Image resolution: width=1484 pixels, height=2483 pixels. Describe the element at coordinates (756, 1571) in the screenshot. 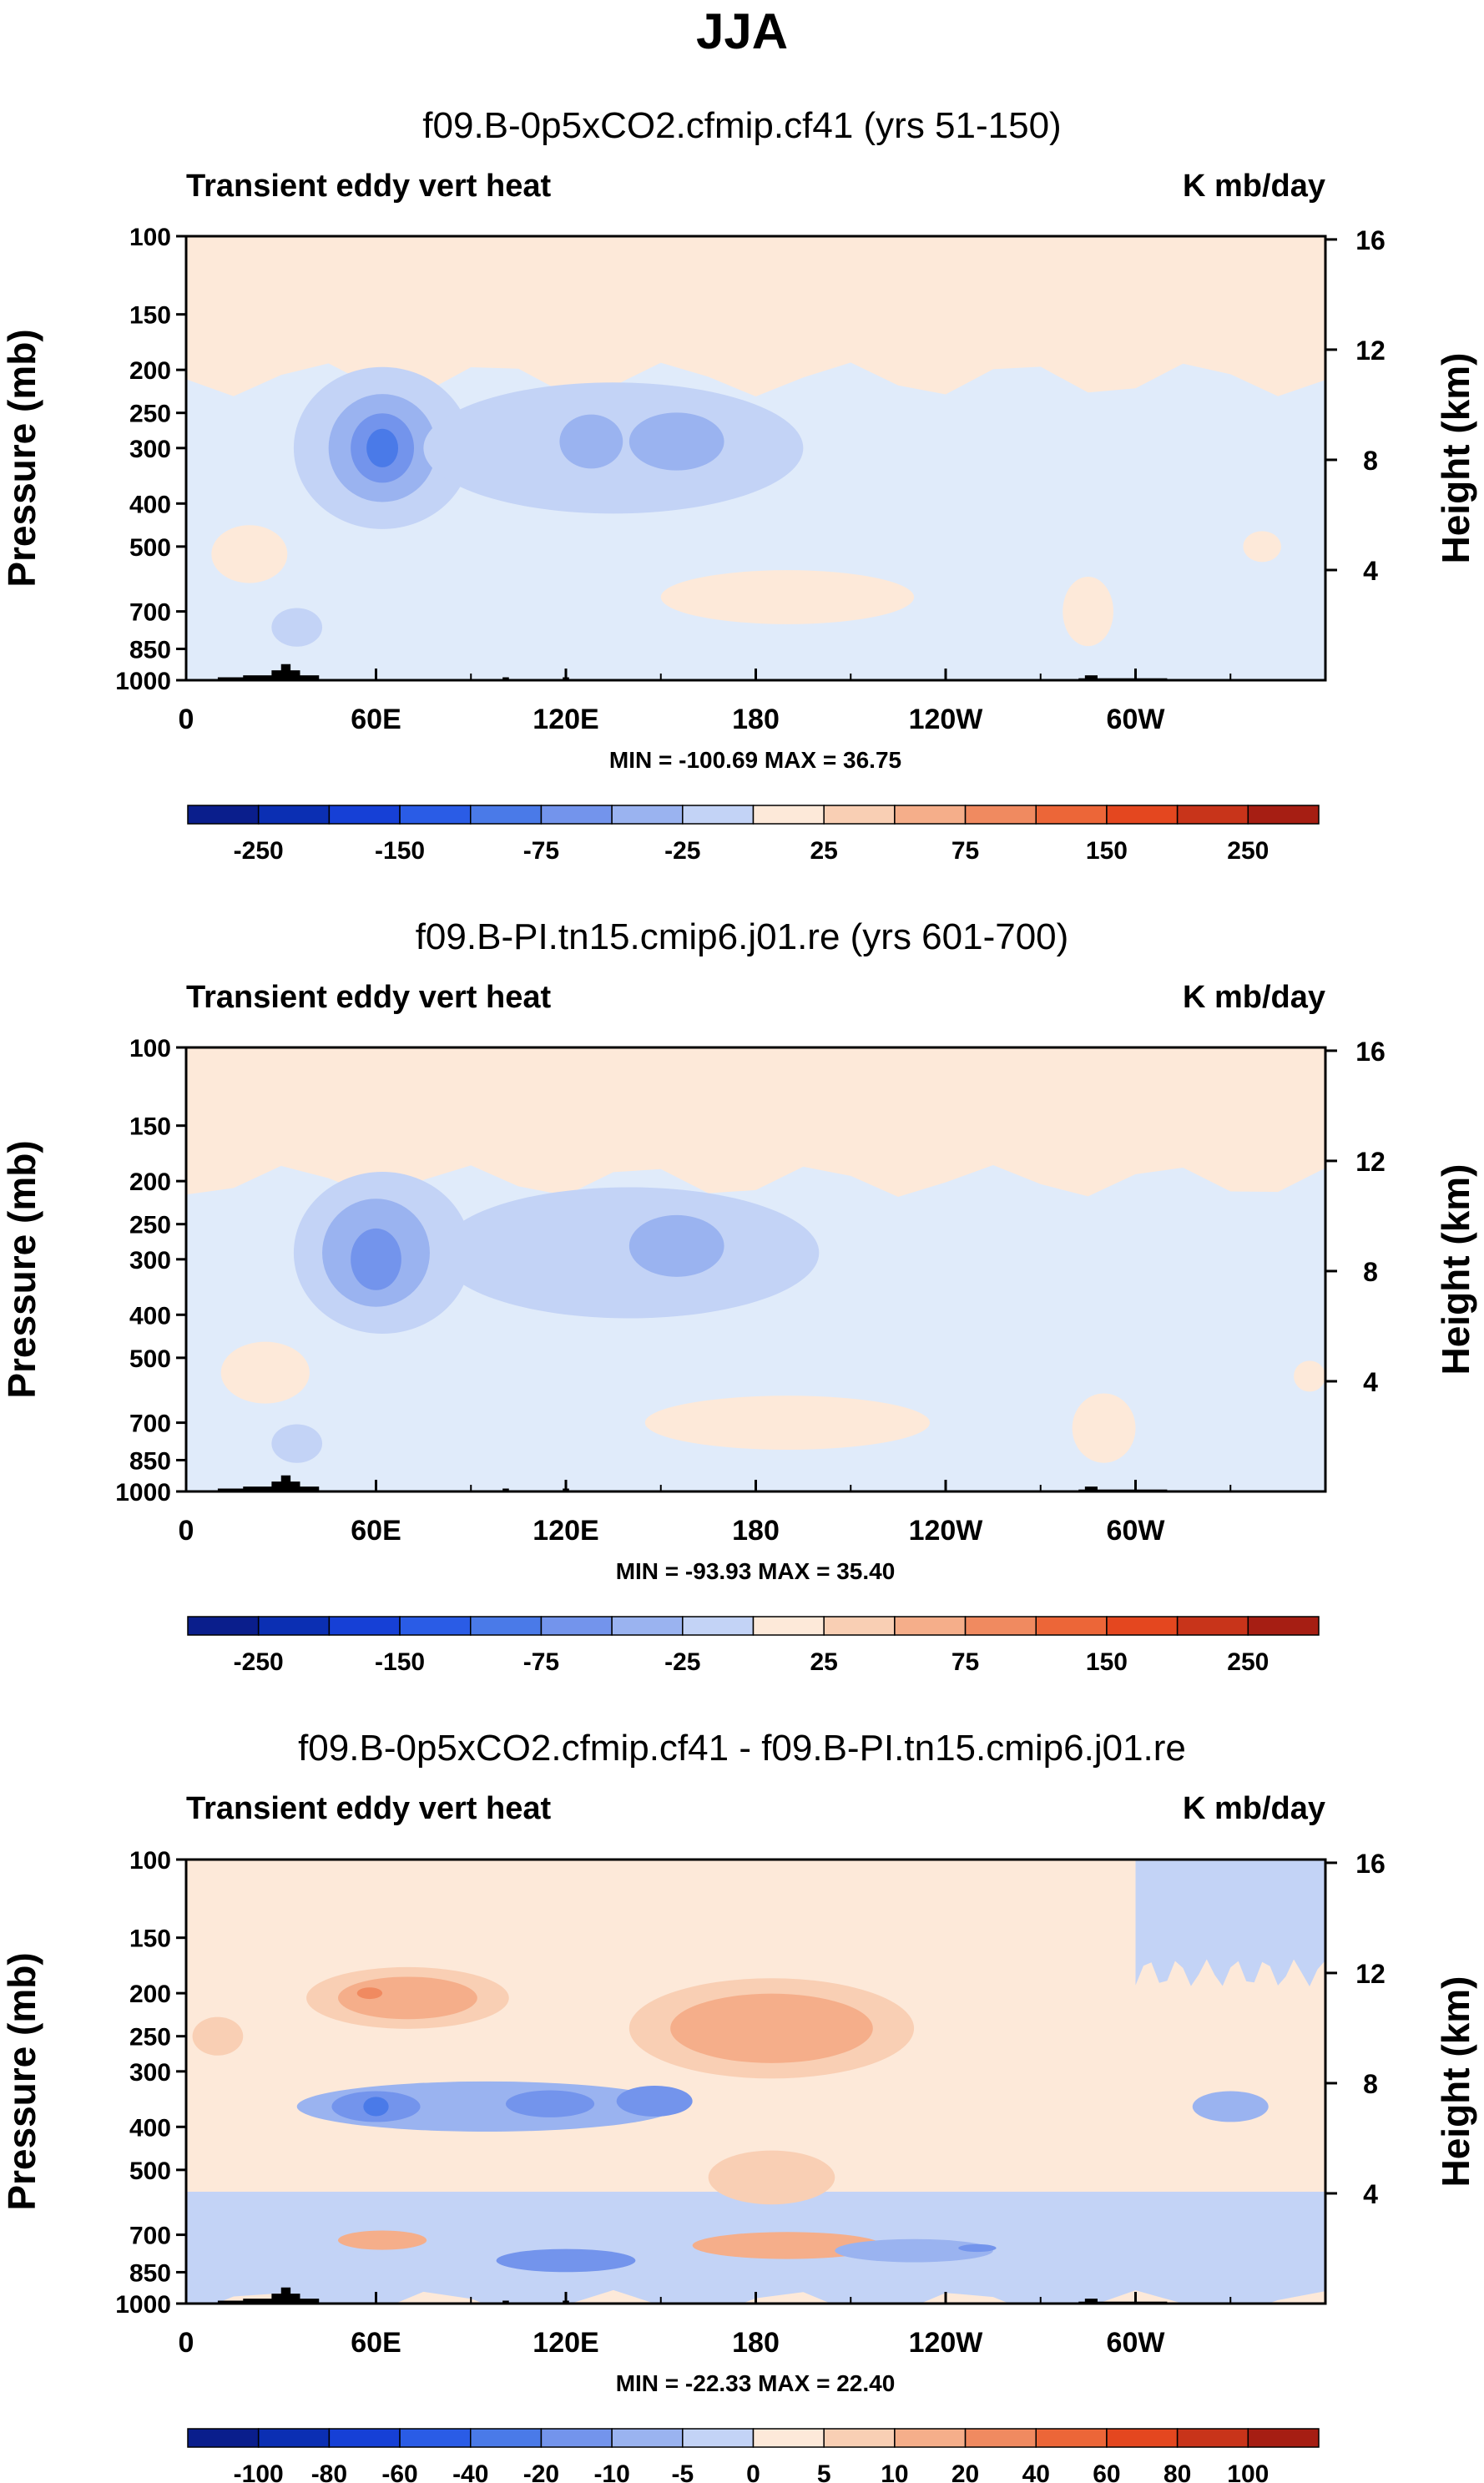

I see `min-max-stats: MIN = -93.93 MAX = 35.40` at that location.